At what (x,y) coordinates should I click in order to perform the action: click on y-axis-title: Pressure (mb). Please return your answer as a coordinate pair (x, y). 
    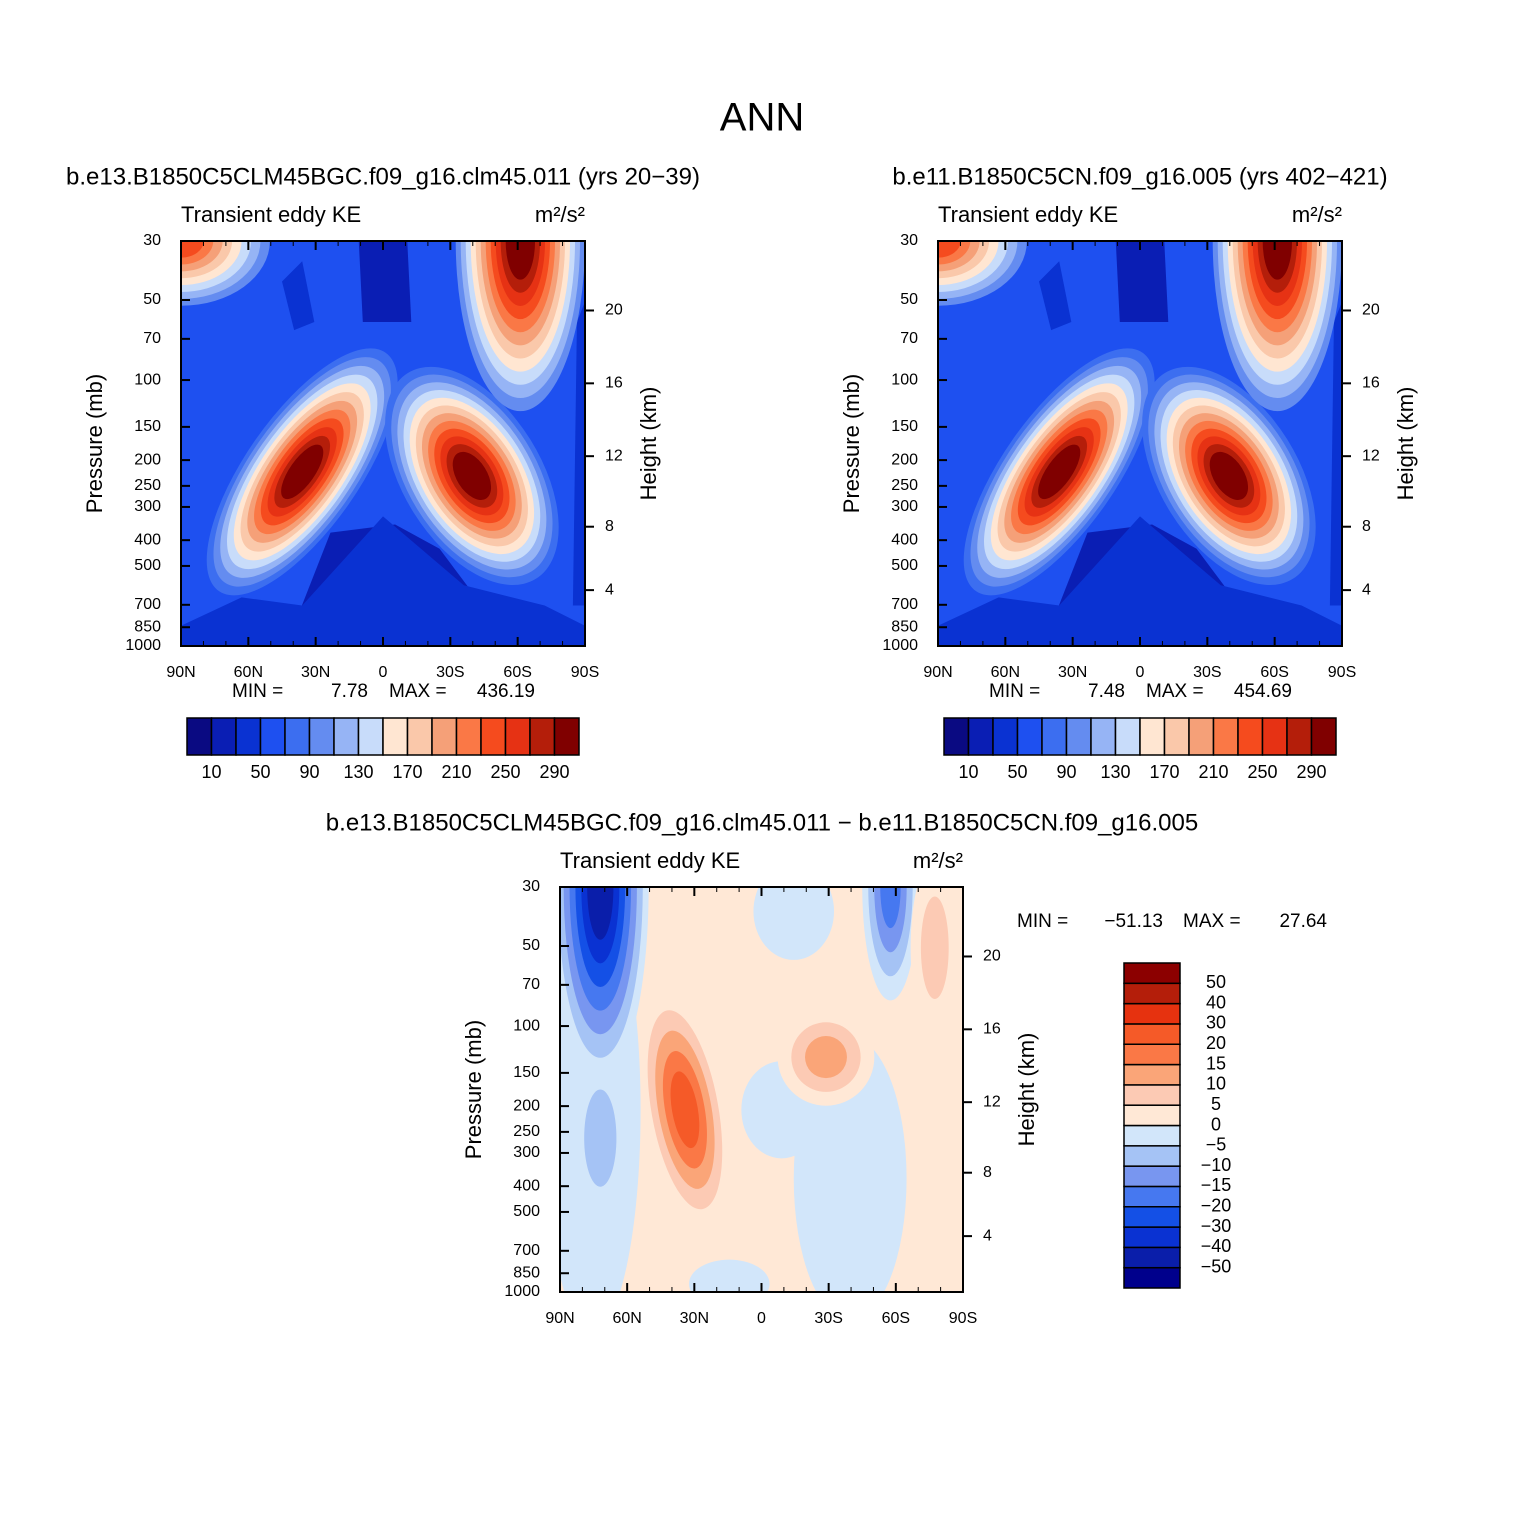
    Looking at the image, I should click on (94, 443).